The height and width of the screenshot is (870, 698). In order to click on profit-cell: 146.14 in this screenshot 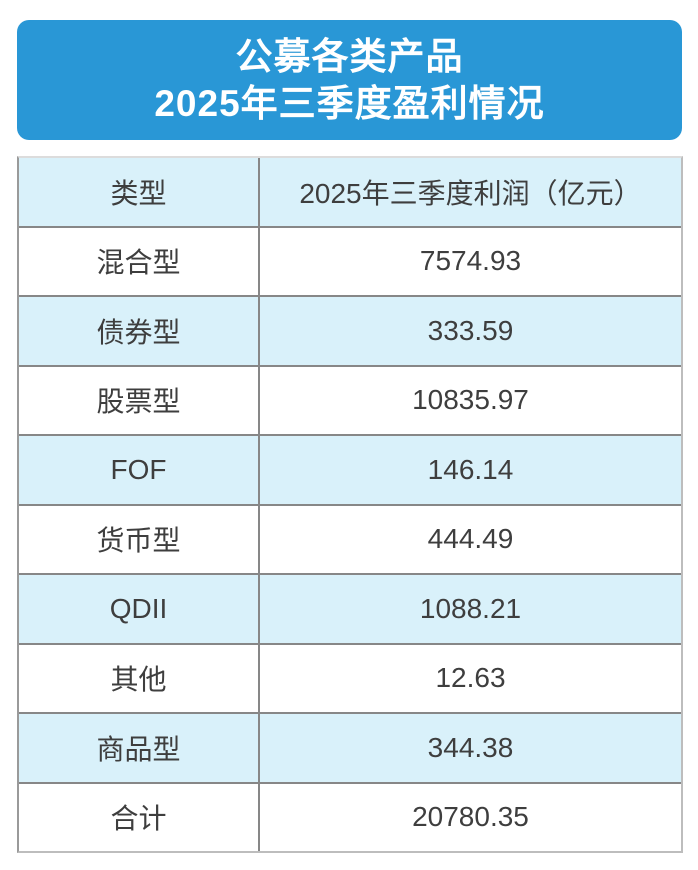, I will do `click(470, 469)`.